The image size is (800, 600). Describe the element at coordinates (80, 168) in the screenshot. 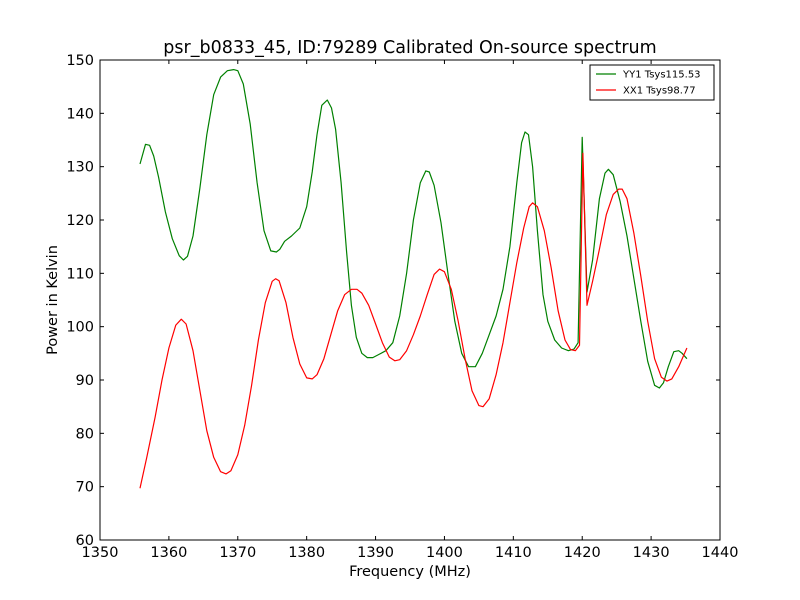

I see `y-tick-label: 130` at that location.